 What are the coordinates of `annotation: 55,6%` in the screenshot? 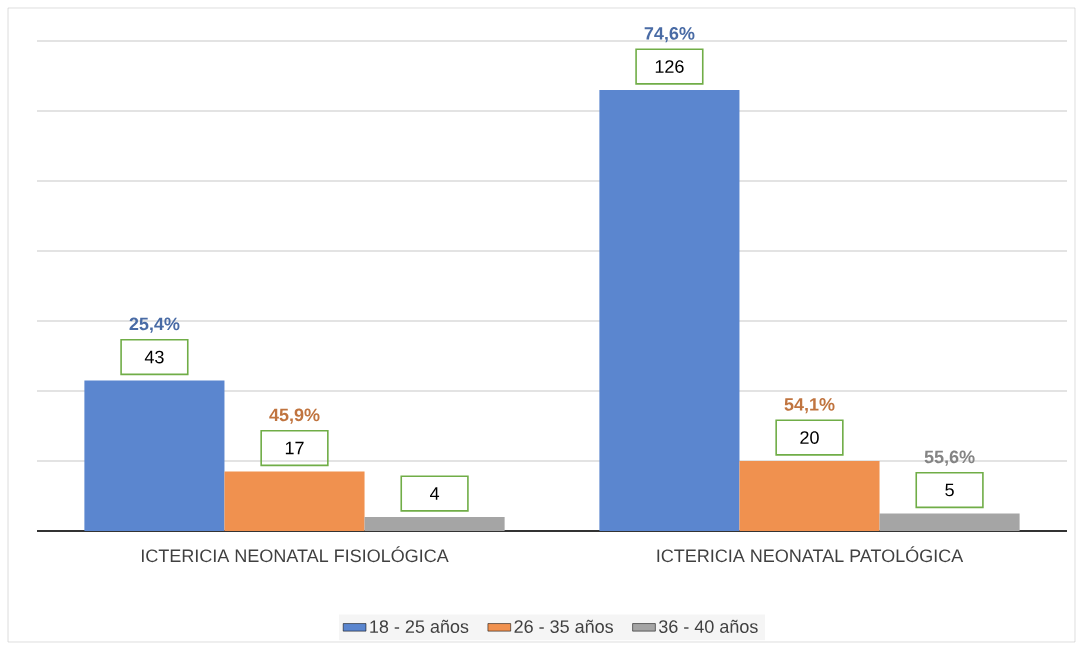 It's located at (949, 458).